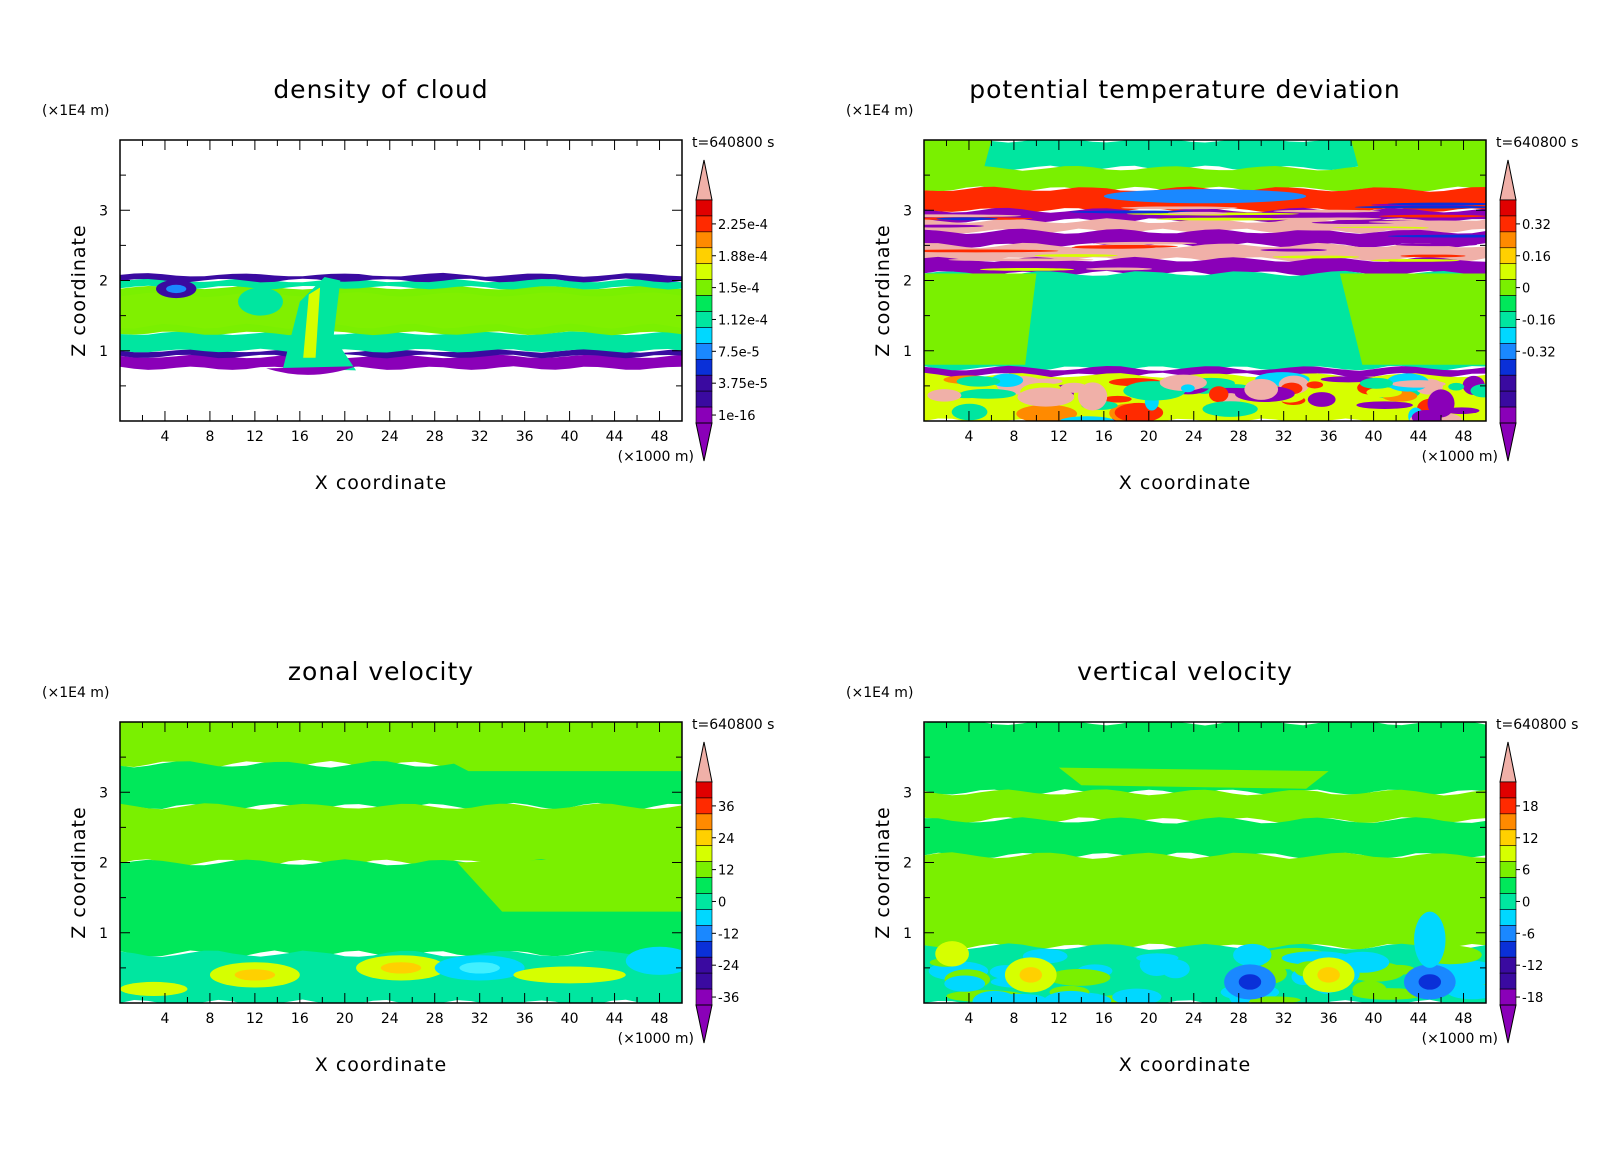 The height and width of the screenshot is (1158, 1600). I want to click on colorbar-label: 0.32, so click(1536, 225).